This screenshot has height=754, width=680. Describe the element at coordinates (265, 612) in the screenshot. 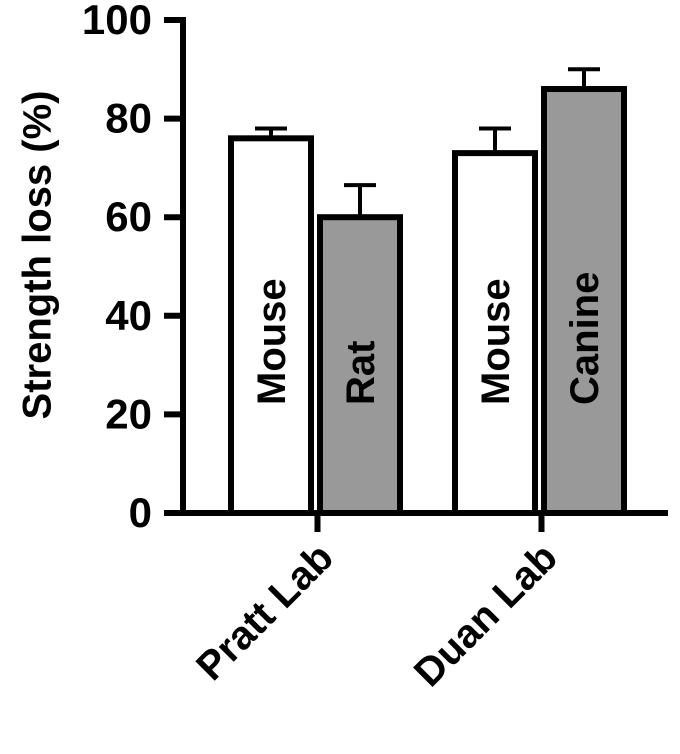

I see `x-tick-label: Pratt Lab` at that location.